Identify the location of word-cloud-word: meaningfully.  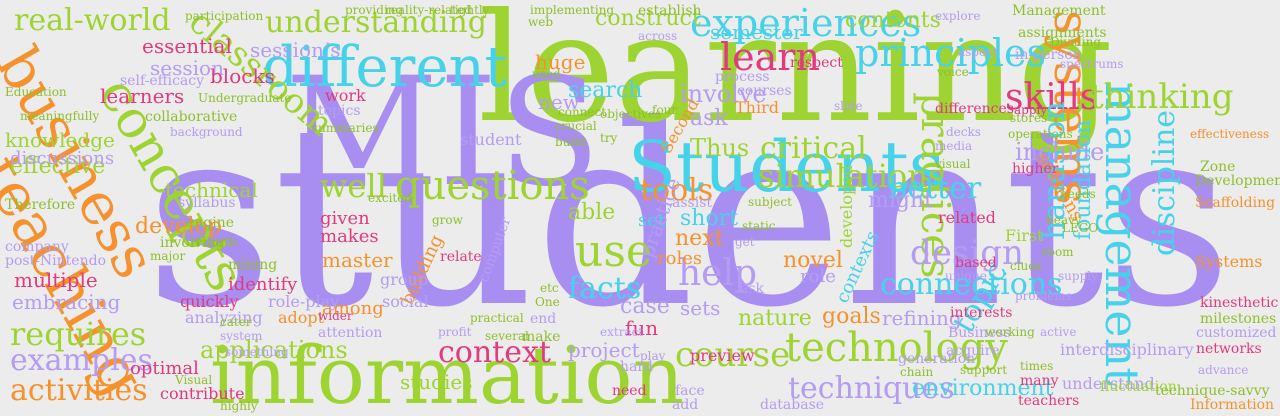
(60, 116).